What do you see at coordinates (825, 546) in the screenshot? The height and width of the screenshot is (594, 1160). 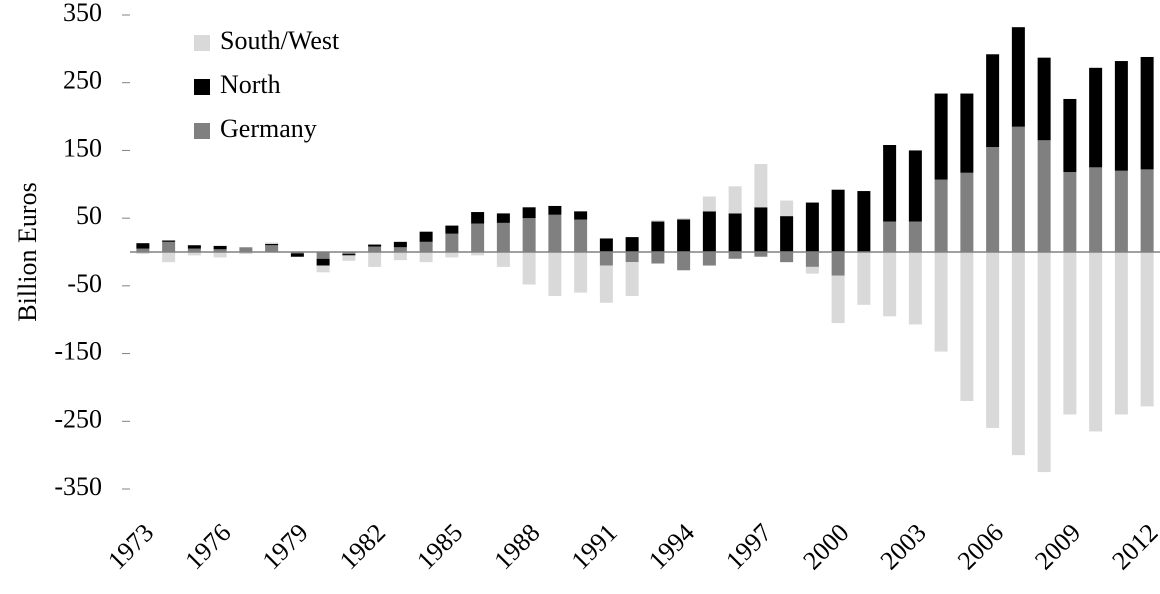 I see `x-tick-label: 2000` at bounding box center [825, 546].